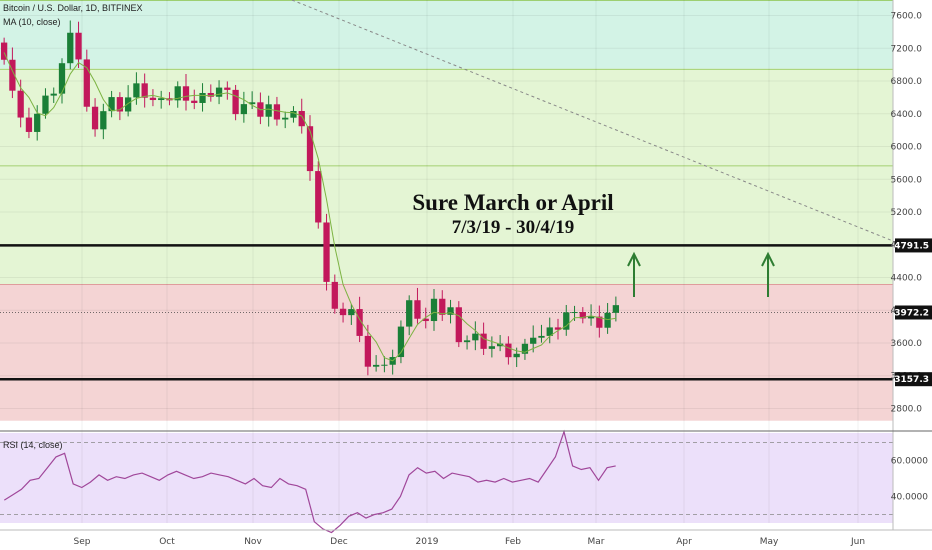 Image resolution: width=932 pixels, height=550 pixels. Describe the element at coordinates (596, 542) in the screenshot. I see `time-tick-6: Mar` at that location.